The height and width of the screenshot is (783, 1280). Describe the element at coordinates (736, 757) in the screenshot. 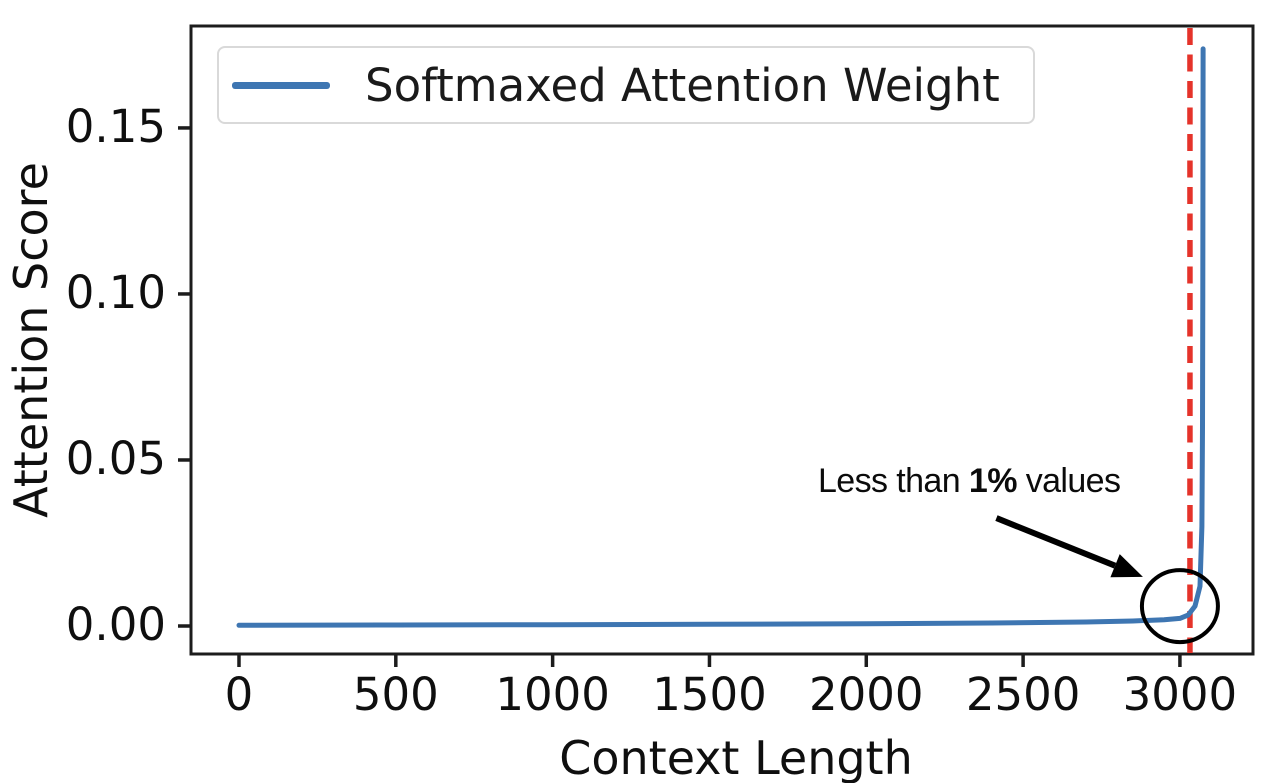

I see `x-axis-label: Context Length` at that location.